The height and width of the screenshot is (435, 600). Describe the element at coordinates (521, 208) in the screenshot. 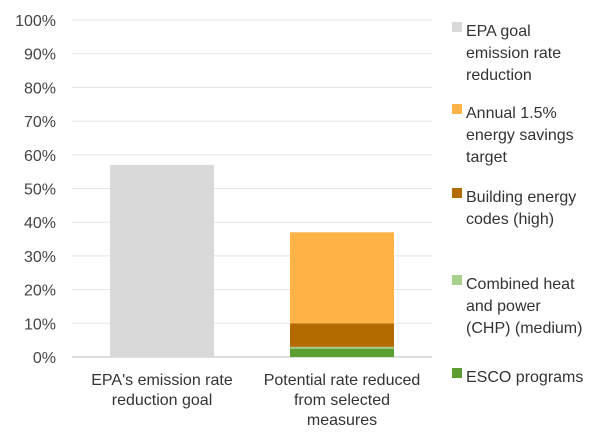

I see `legend-label: Building energy codes (high)` at that location.